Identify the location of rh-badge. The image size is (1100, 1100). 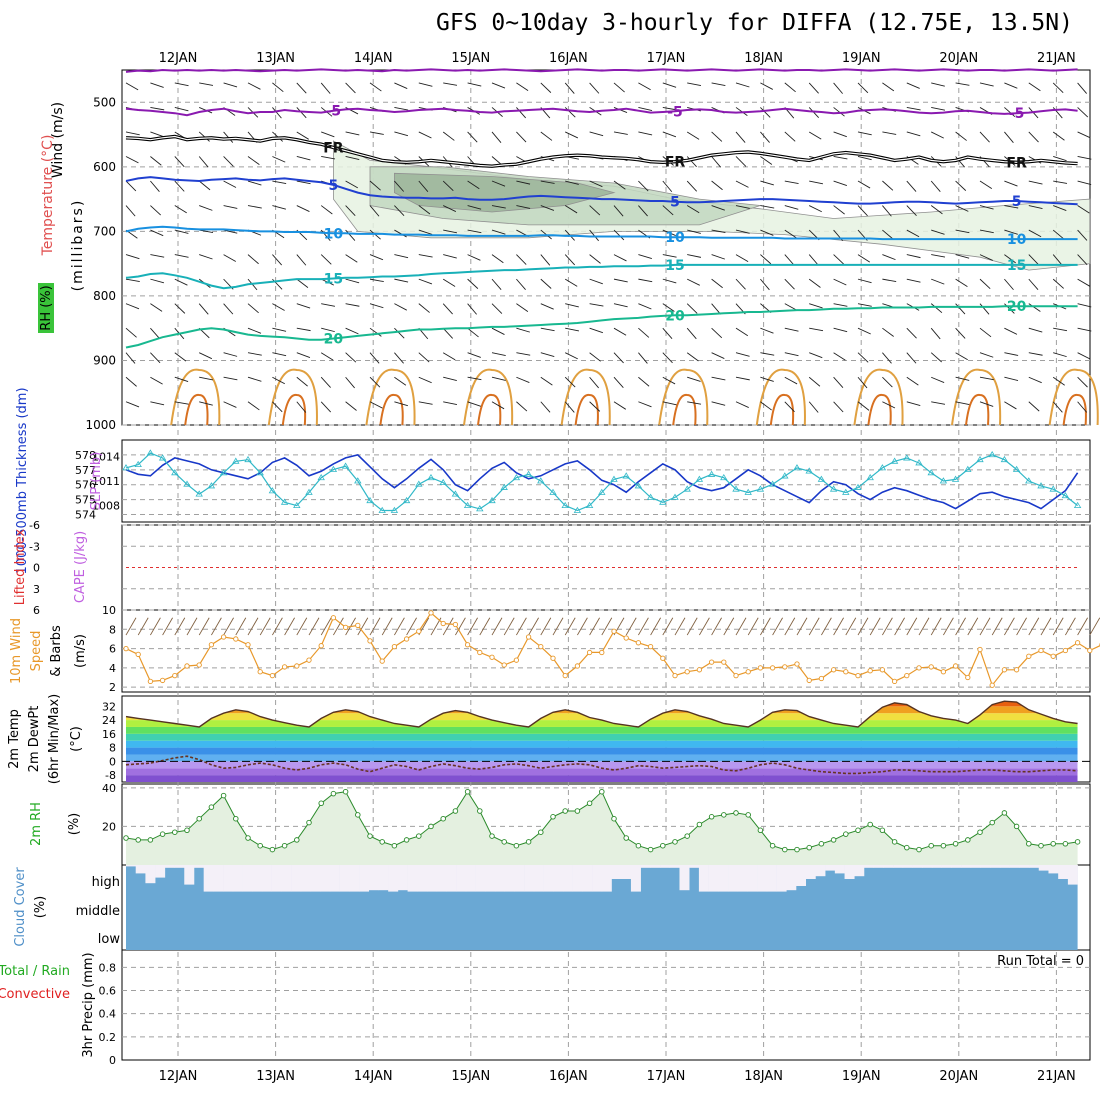
(46, 308).